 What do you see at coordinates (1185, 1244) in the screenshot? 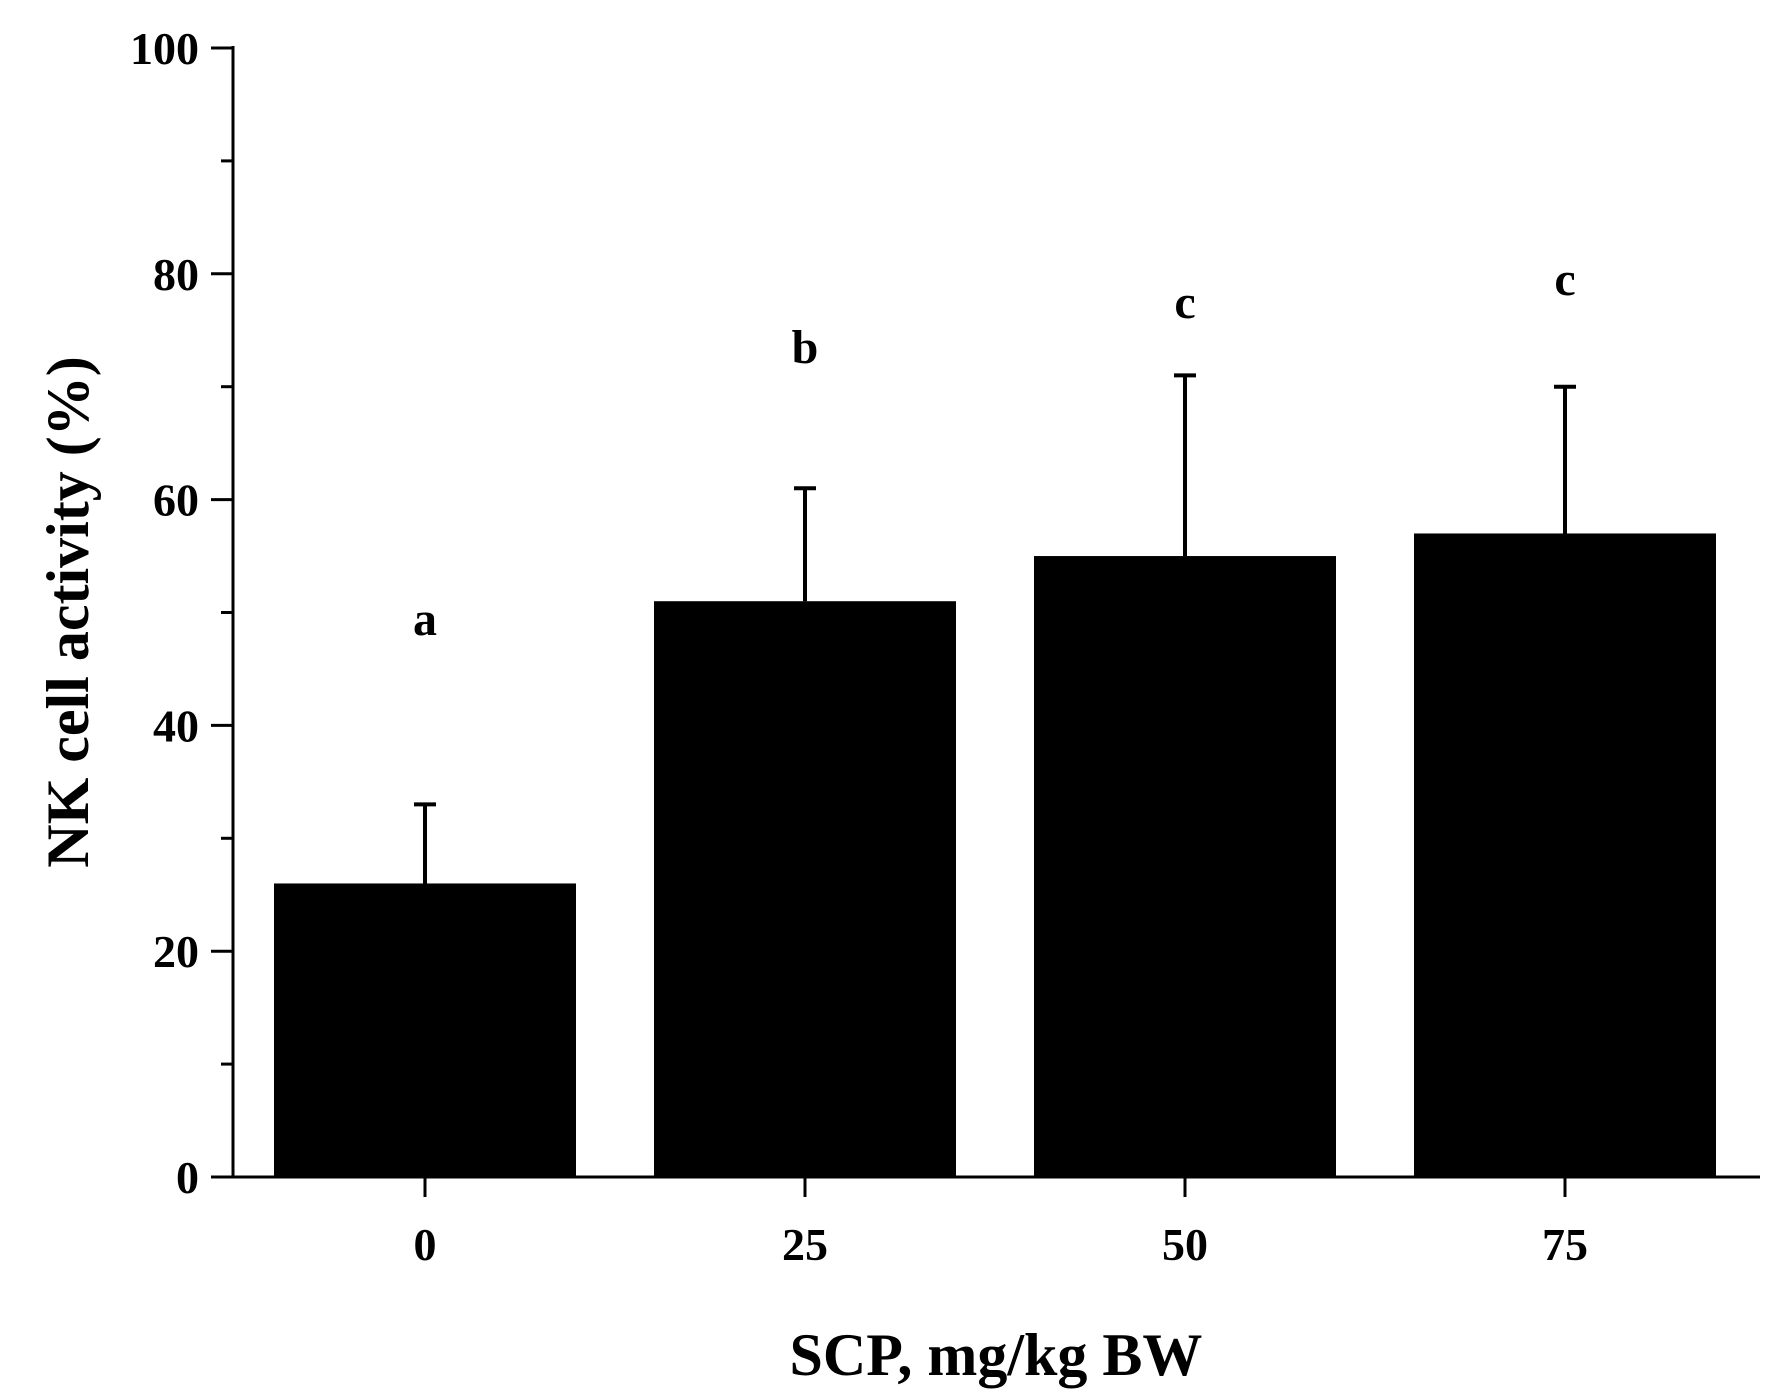
I see `x-tick-label-50: 50` at bounding box center [1185, 1244].